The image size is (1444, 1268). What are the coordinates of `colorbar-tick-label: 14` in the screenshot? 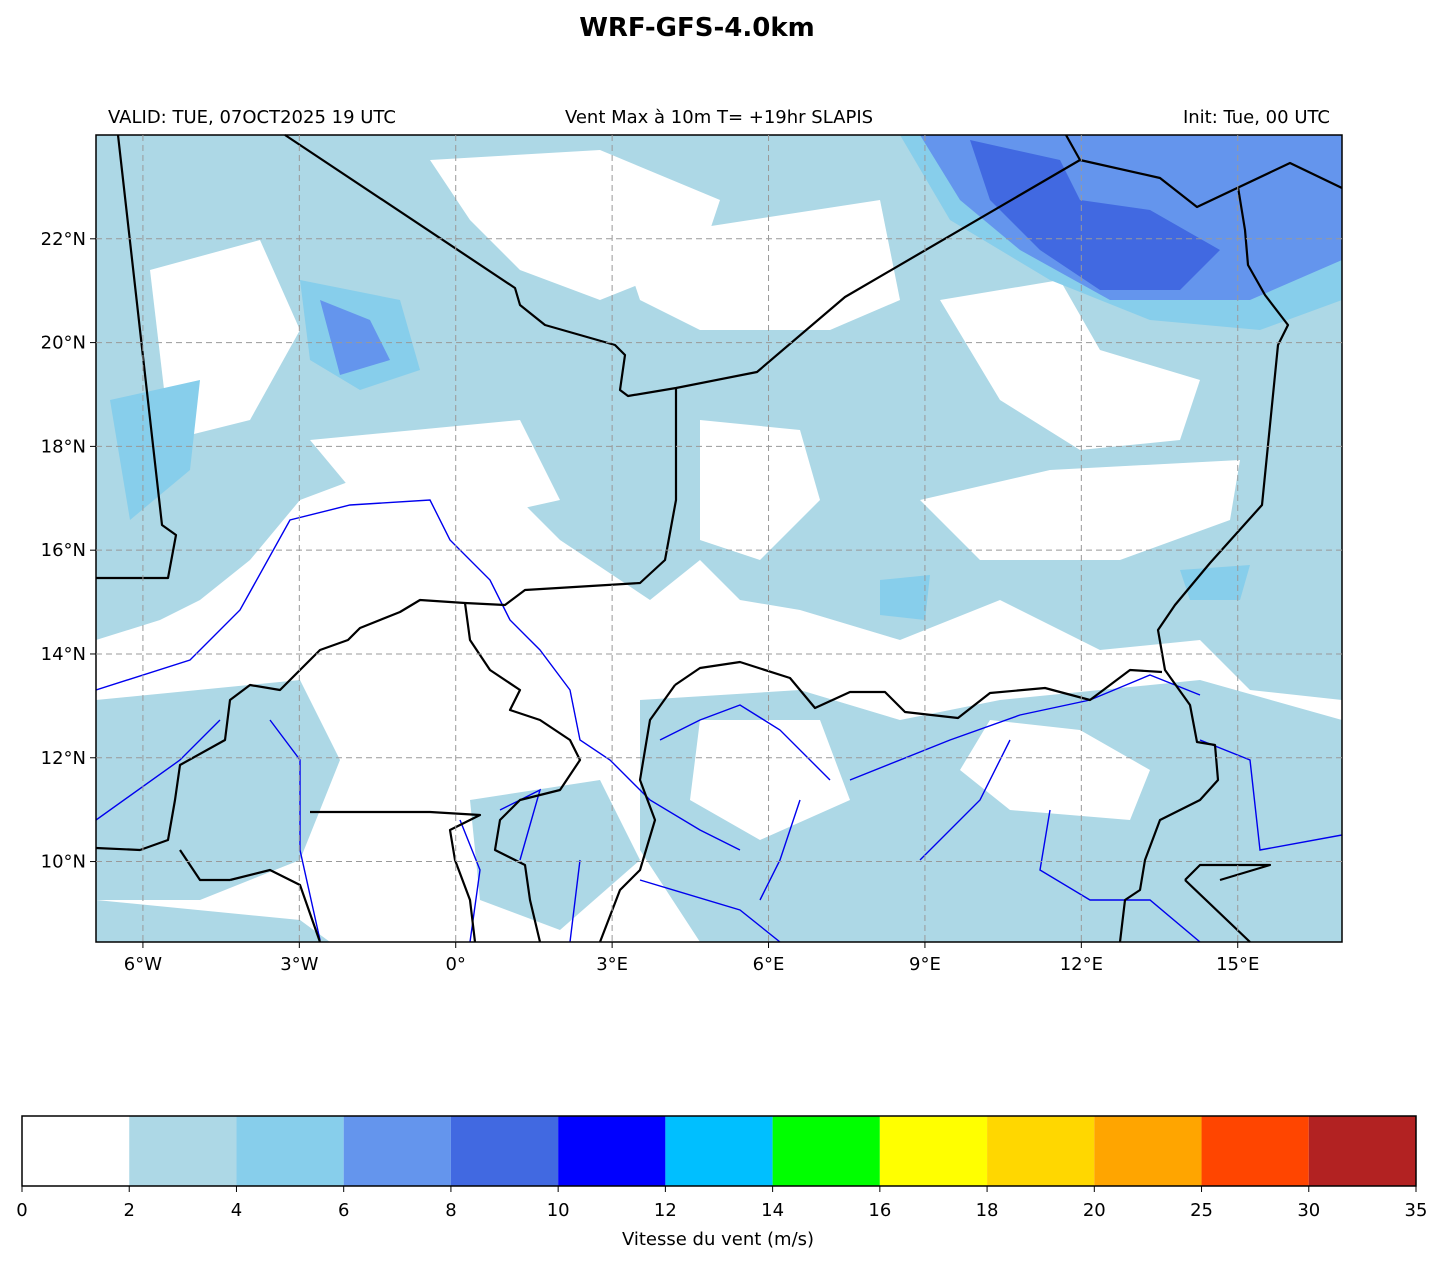 It's located at (772, 1210).